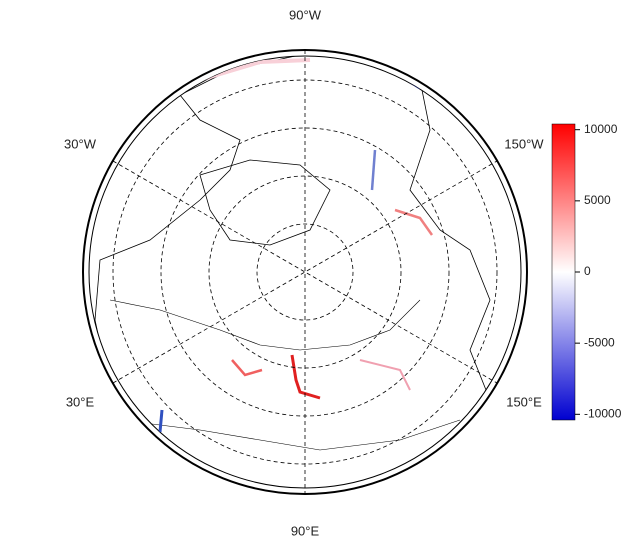  Describe the element at coordinates (290, 435) in the screenshot. I see `borders` at that location.